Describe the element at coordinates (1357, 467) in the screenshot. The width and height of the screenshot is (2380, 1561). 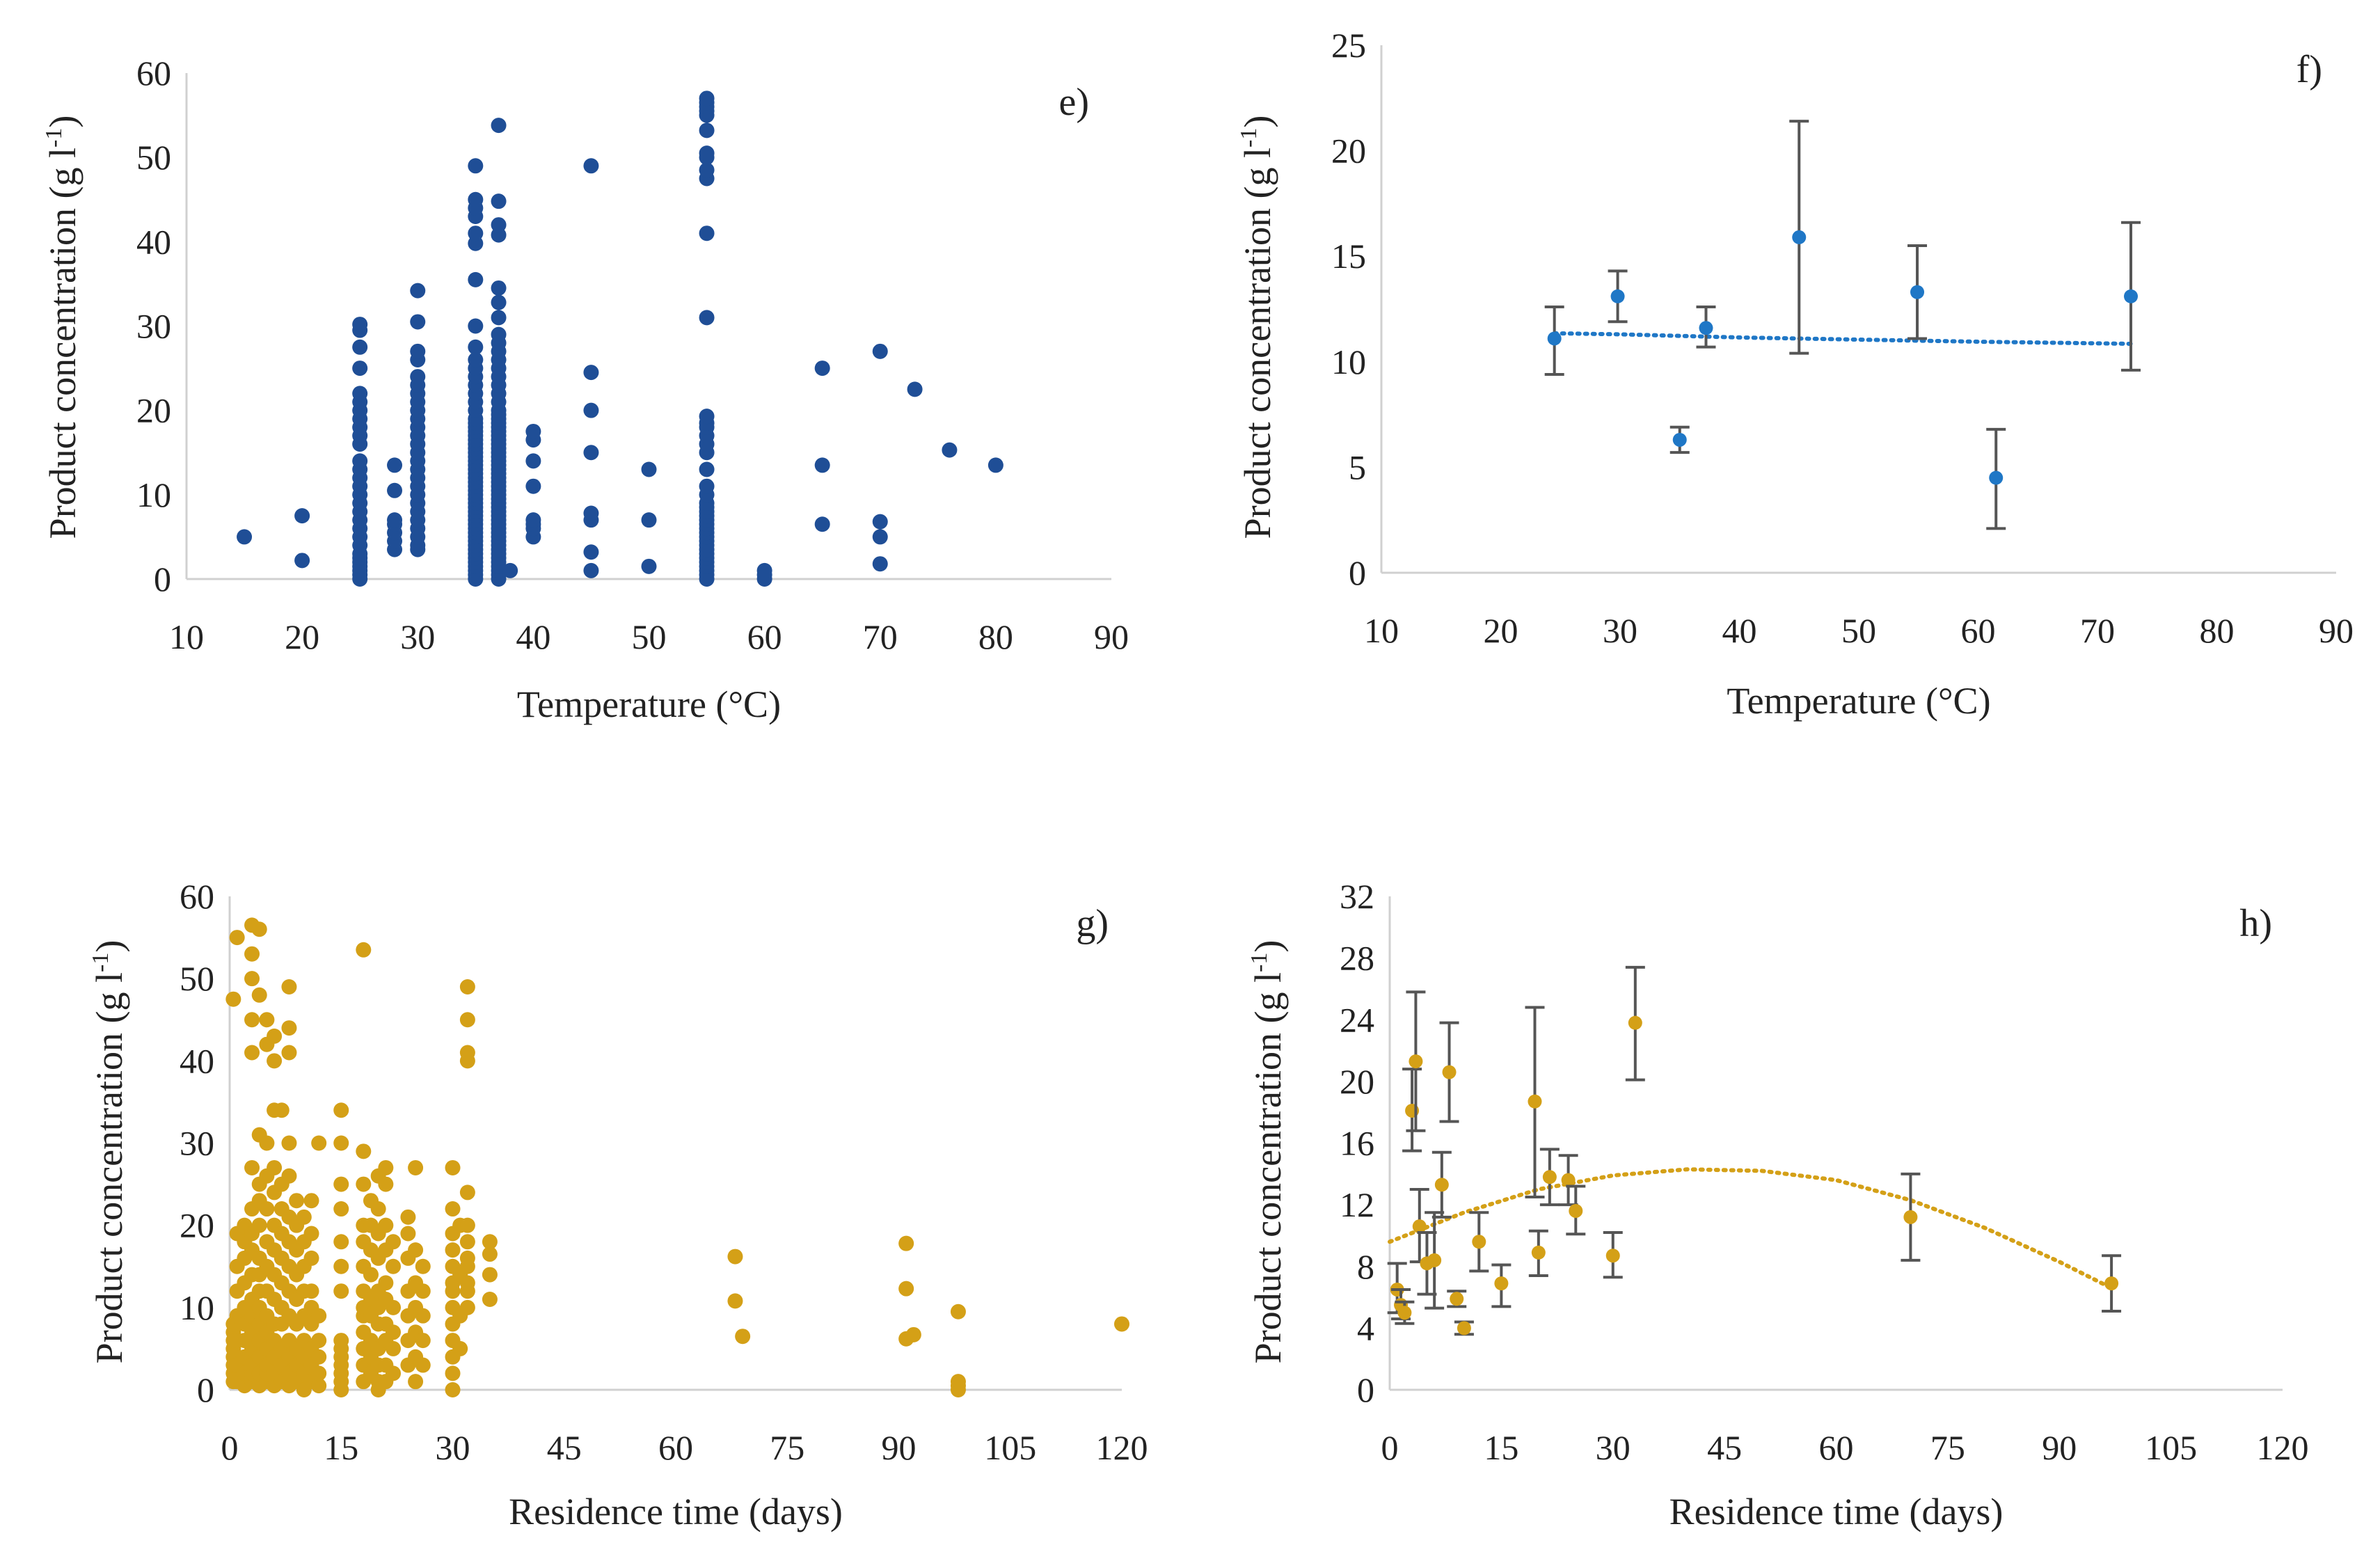
I see `y-tick-label: 5` at that location.